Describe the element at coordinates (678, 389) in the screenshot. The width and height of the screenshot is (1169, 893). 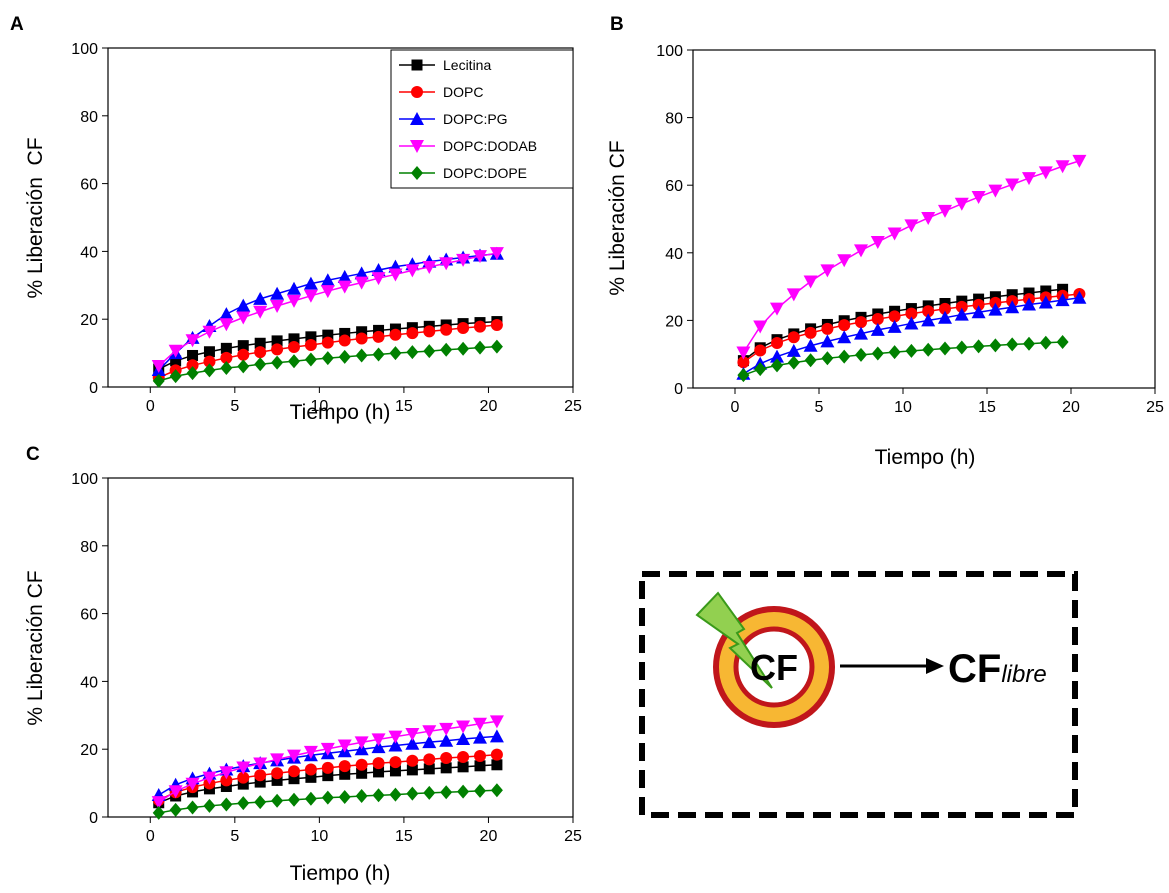
I see `y-tick-label: 0` at that location.